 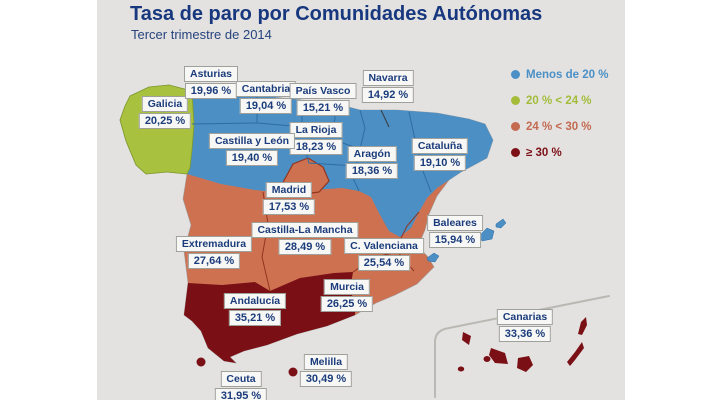 I want to click on region-shape-melilla, so click(x=293, y=372).